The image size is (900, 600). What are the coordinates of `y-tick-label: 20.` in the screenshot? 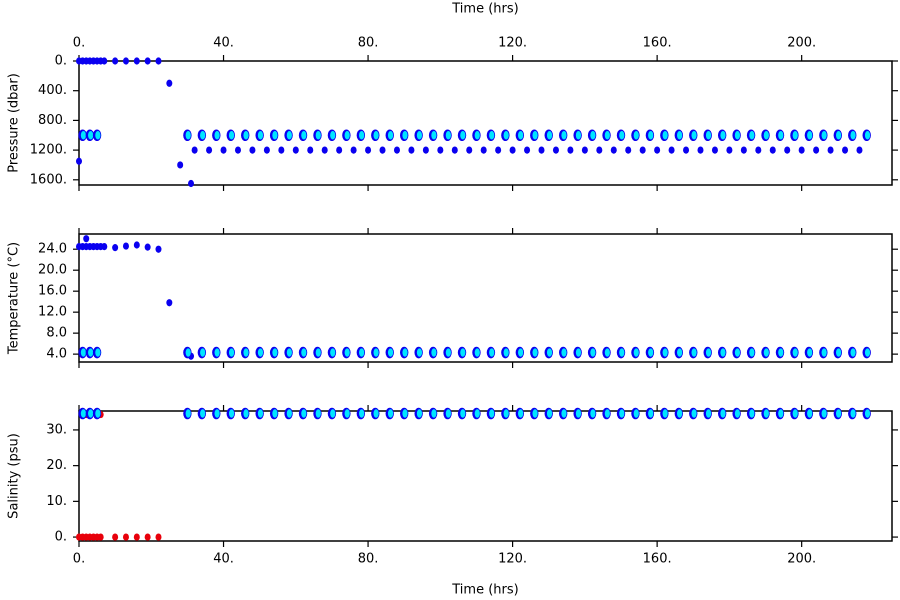 It's located at (56, 465).